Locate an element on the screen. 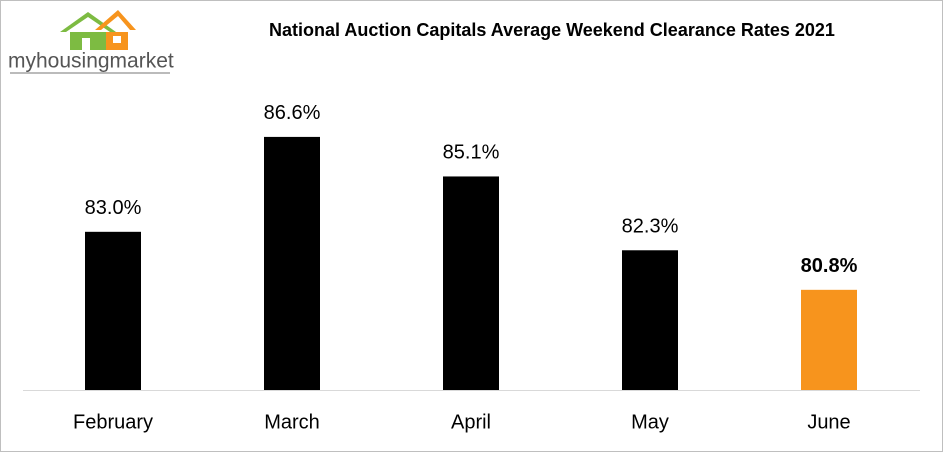 The height and width of the screenshot is (452, 943). x-tick-label: June is located at coordinates (828, 422).